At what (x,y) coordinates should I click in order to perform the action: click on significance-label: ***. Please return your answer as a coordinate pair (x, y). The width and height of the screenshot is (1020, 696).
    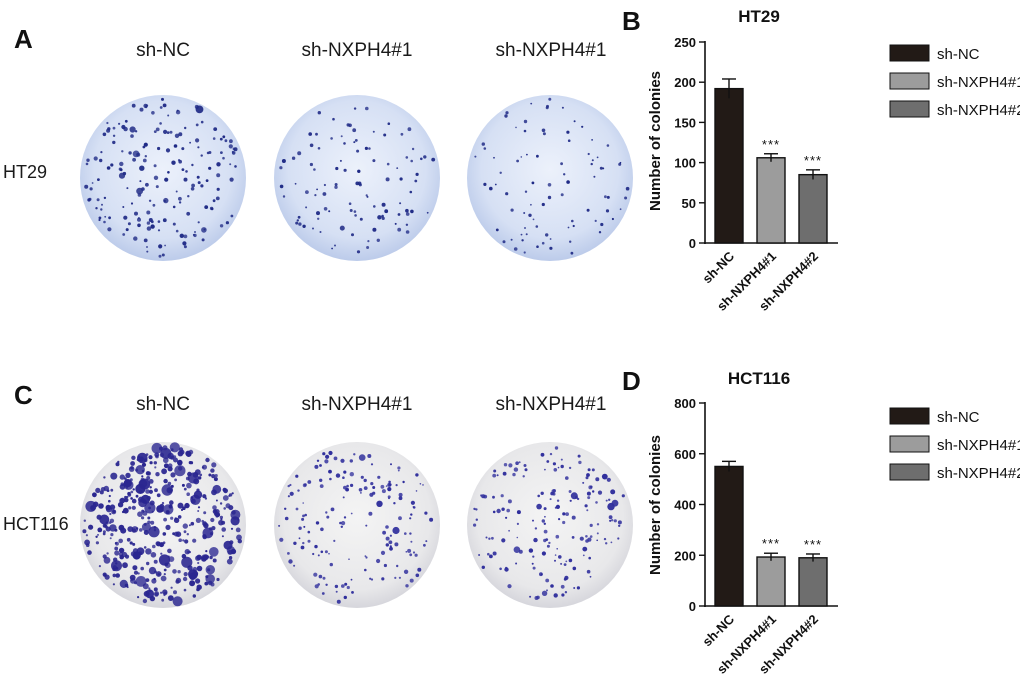
    Looking at the image, I should click on (771, 144).